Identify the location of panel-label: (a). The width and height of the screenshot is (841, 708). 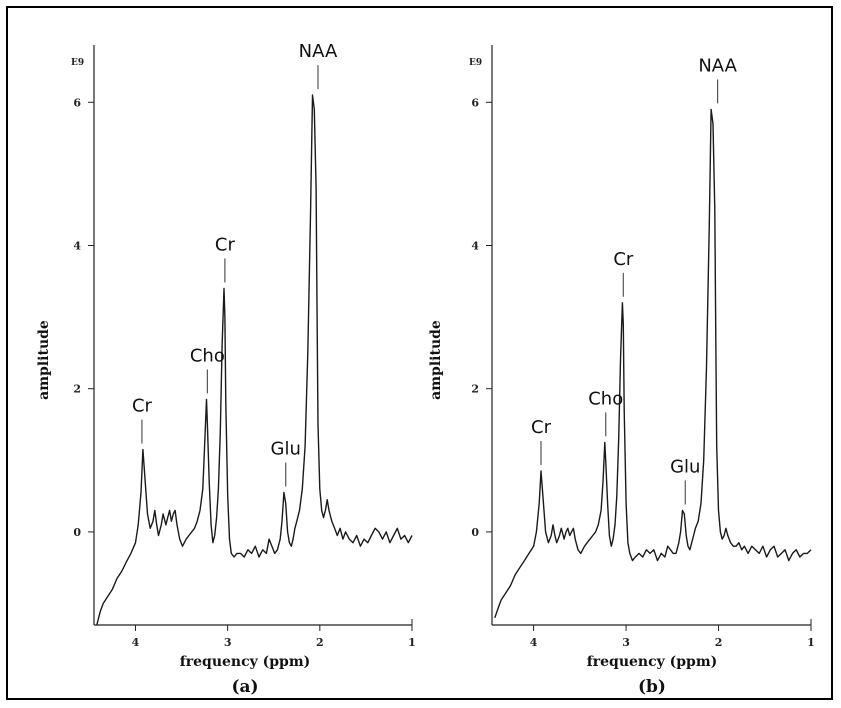
(244, 687).